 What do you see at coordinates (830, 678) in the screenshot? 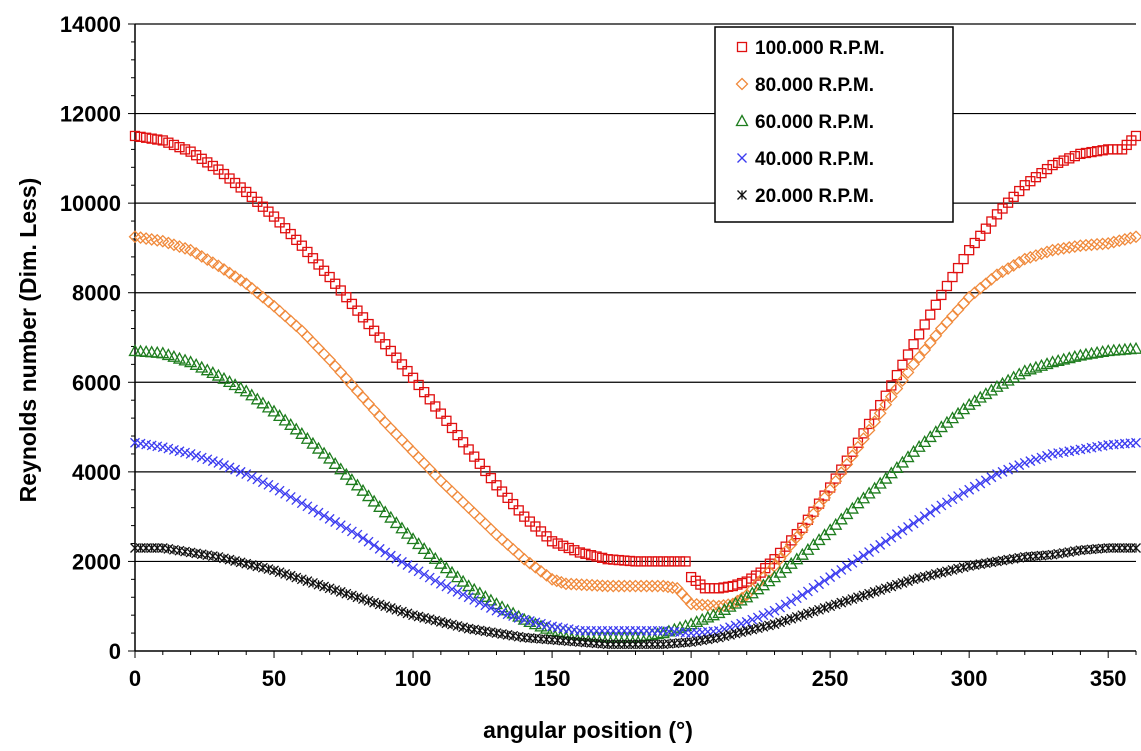
I see `x-tick-label: 250` at bounding box center [830, 678].